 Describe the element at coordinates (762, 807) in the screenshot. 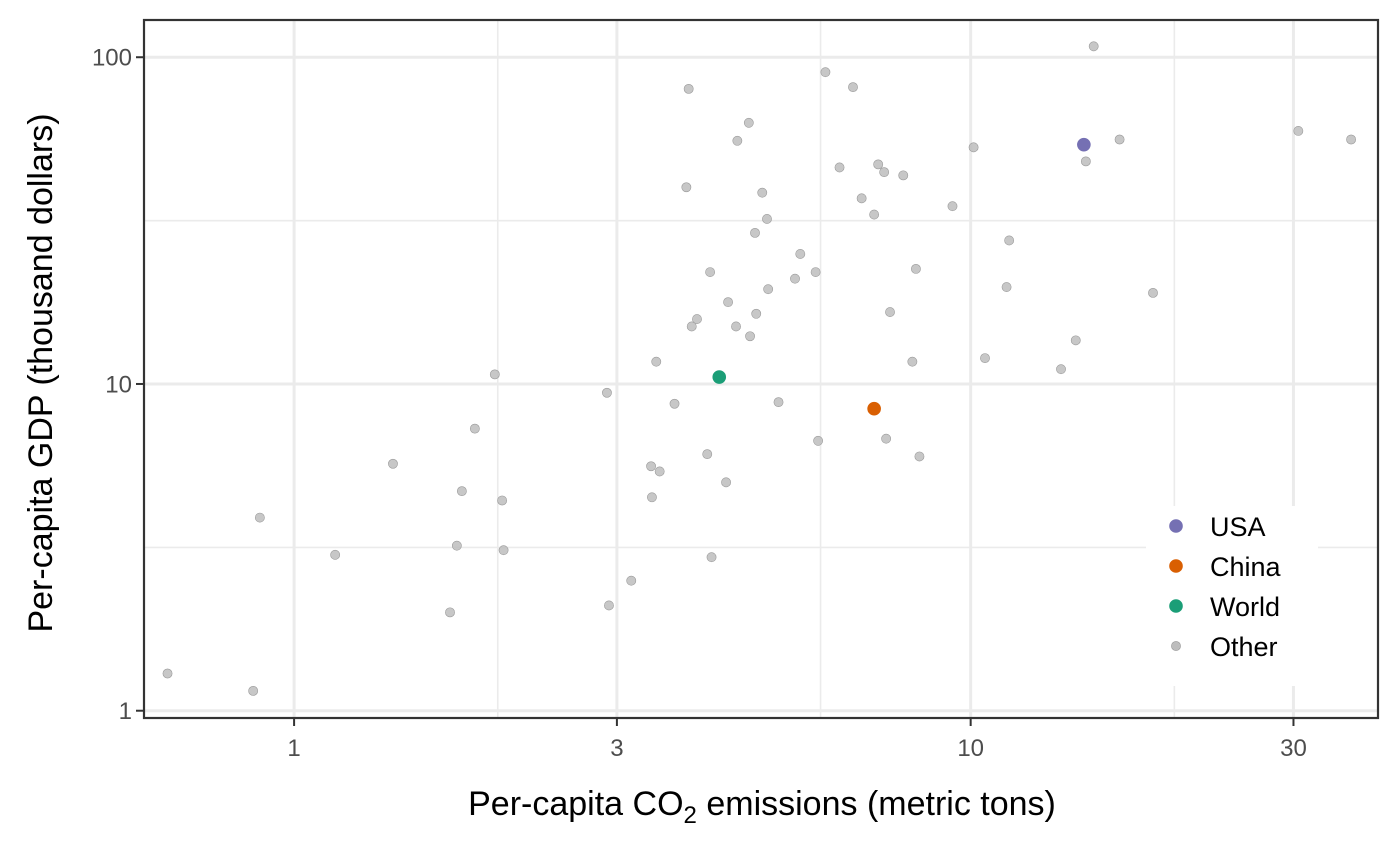

I see `x-axis-label: Per-capita CO2 emissions (metric tons)` at that location.